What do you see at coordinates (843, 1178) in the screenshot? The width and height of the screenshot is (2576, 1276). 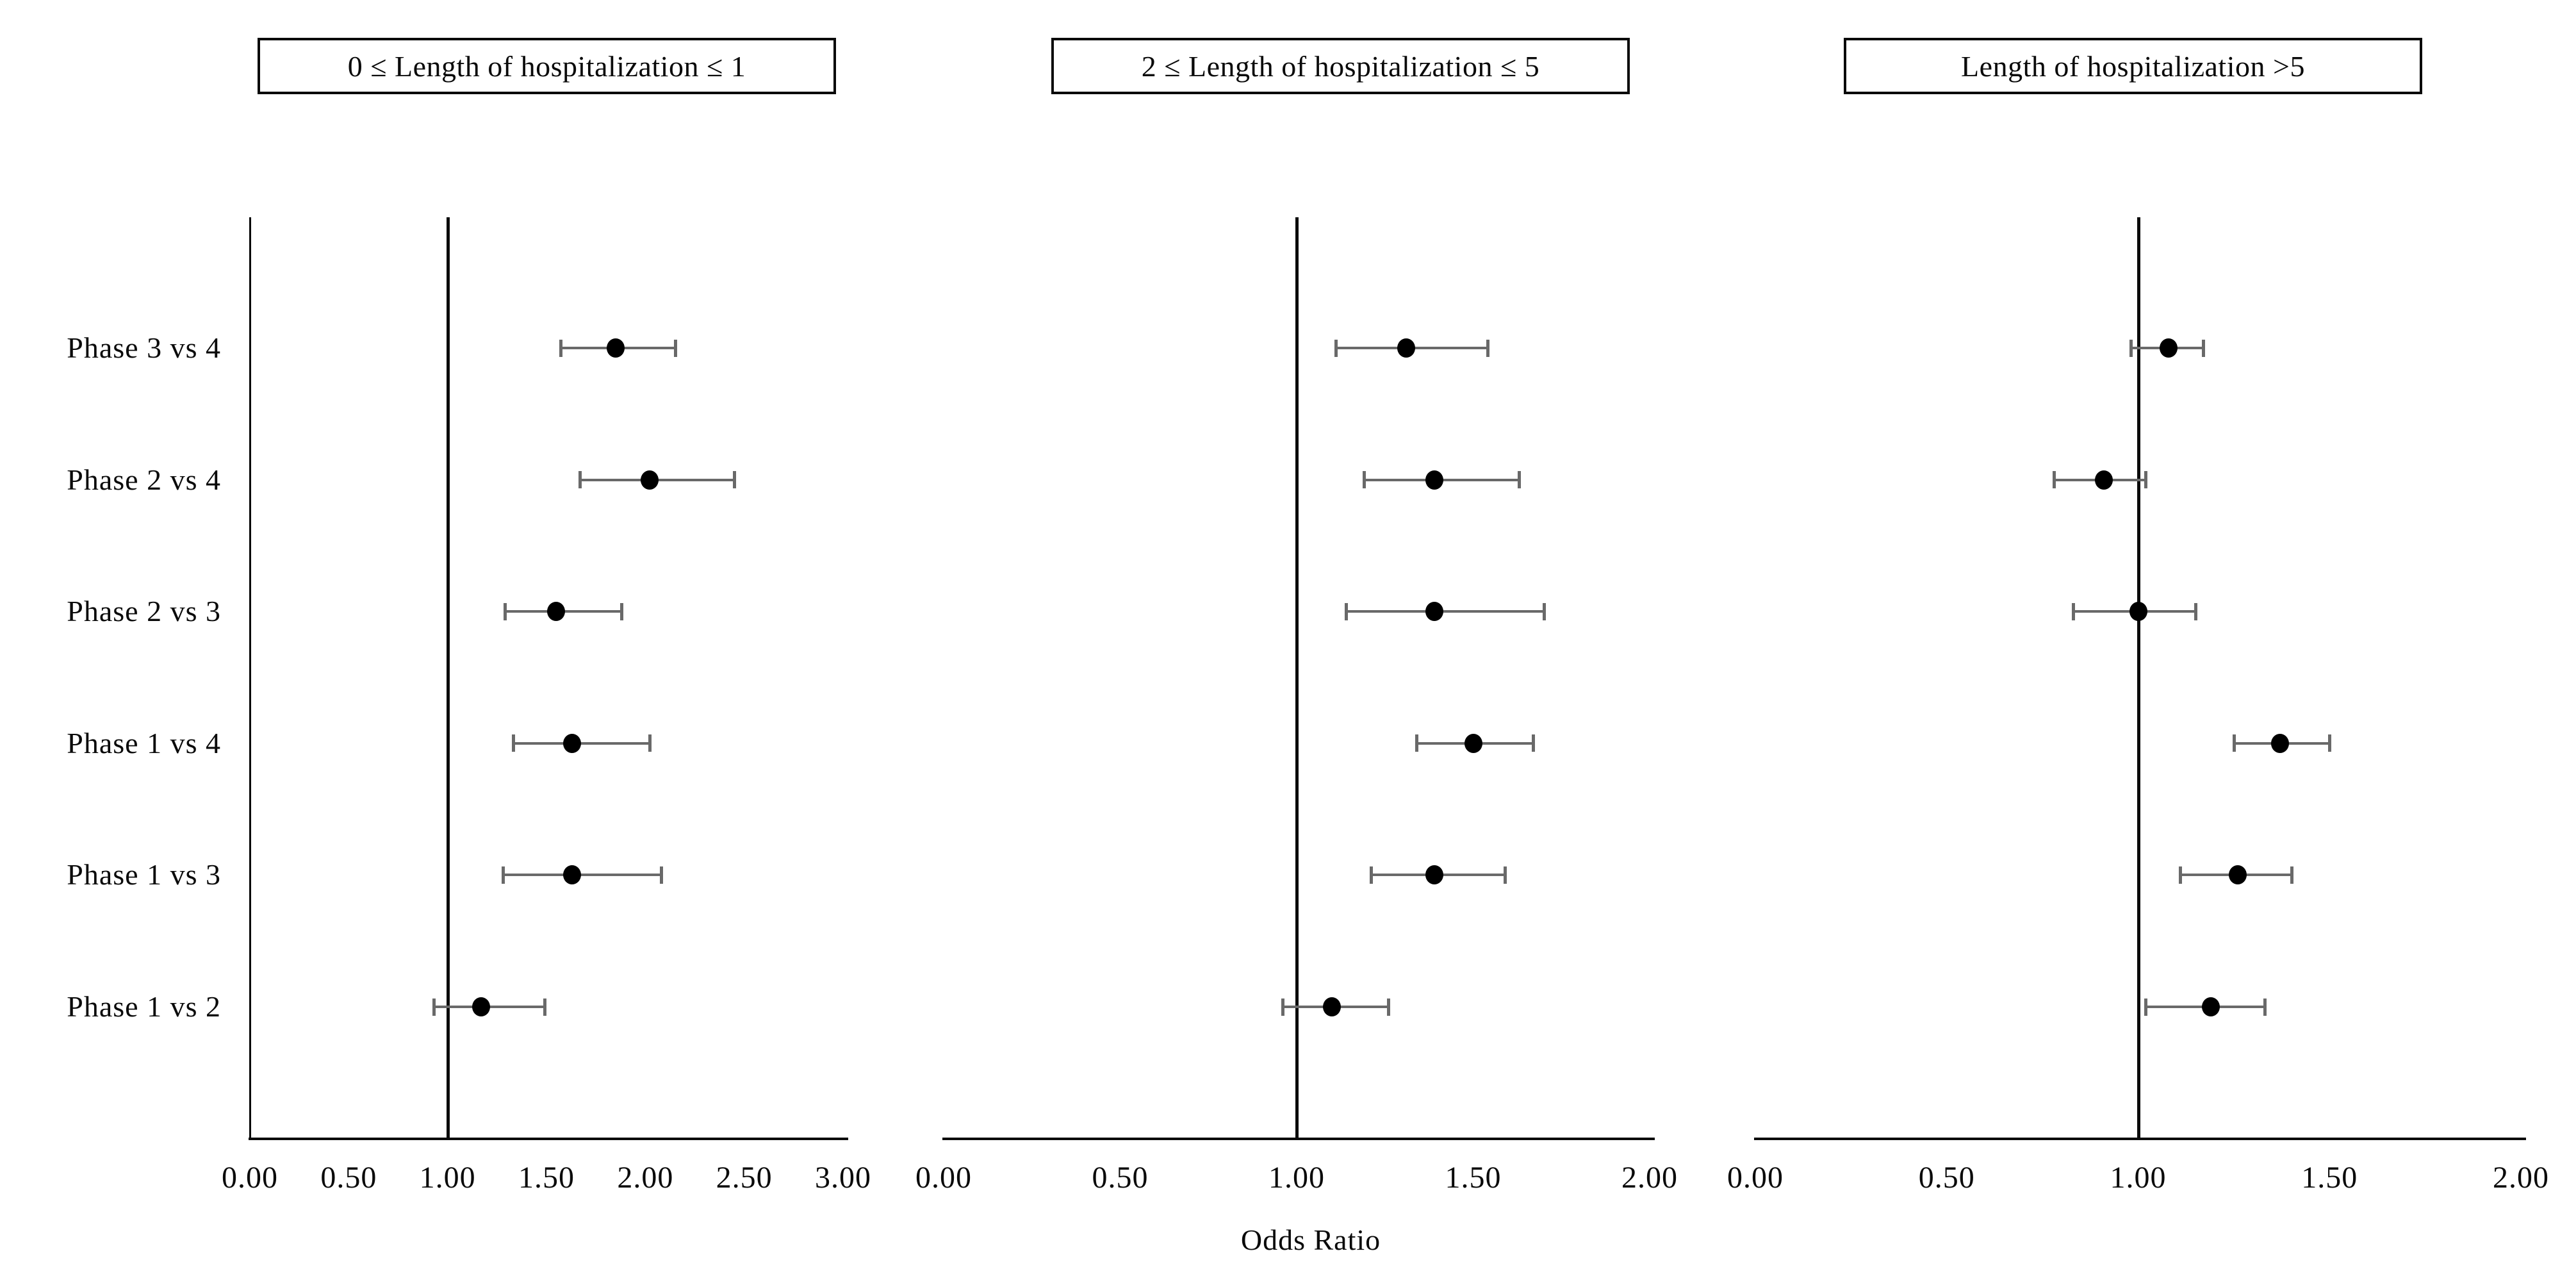 I see `x-tick-label: 3.00` at bounding box center [843, 1178].